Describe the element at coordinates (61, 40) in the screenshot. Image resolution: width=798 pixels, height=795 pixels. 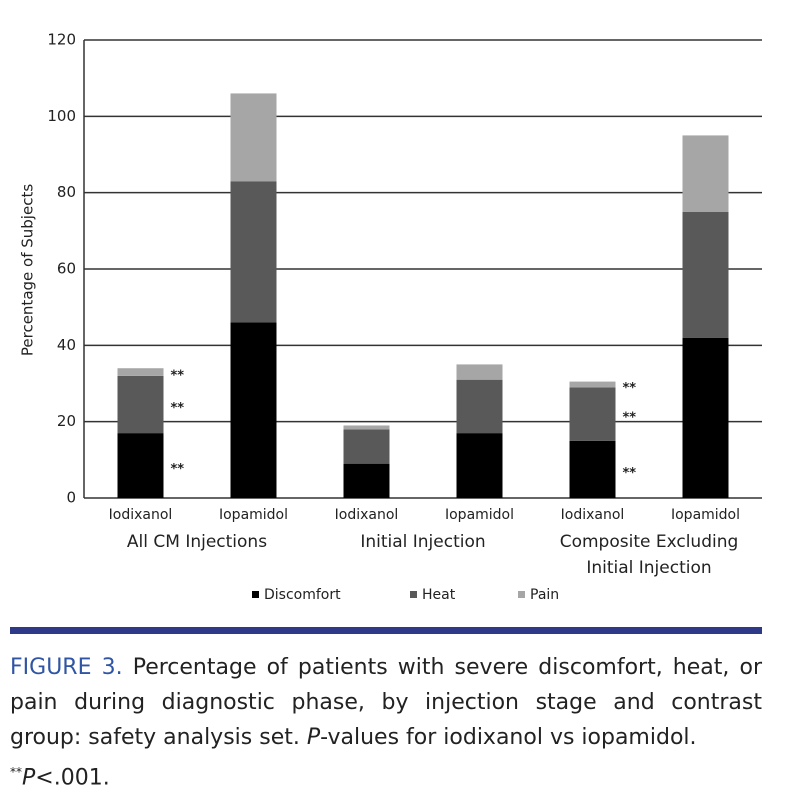
I see `y-tick-label: 120` at that location.